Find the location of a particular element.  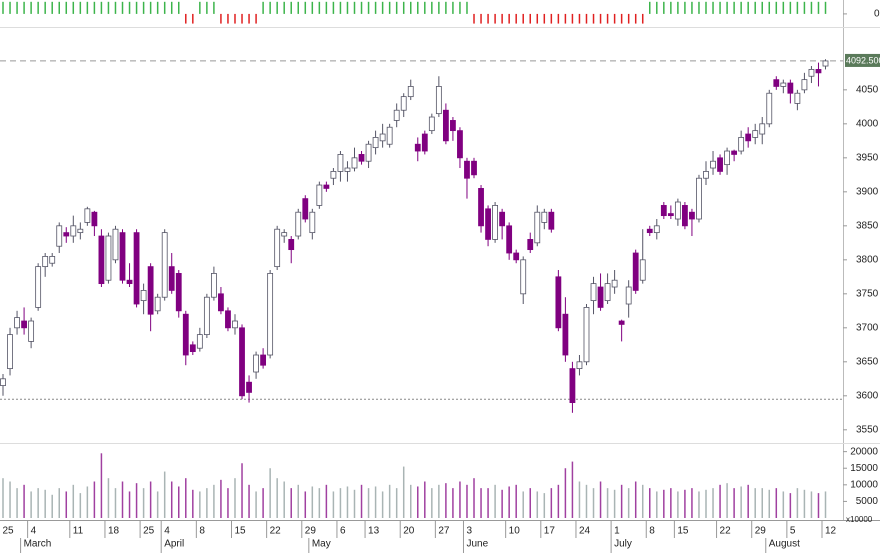

volume-unit-label: x10000 is located at coordinates (859, 519).